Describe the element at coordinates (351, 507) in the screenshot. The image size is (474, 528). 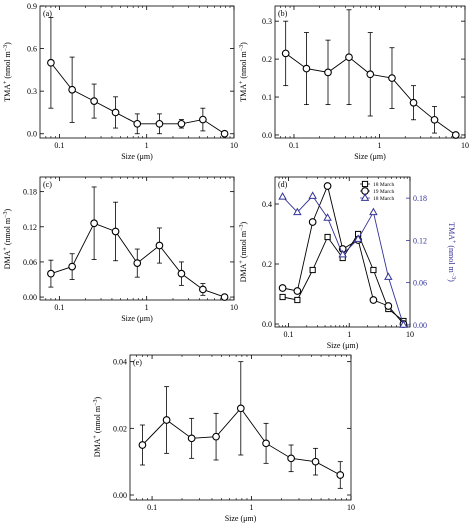
I see `panel-e-xtick-label-2: 10` at that location.